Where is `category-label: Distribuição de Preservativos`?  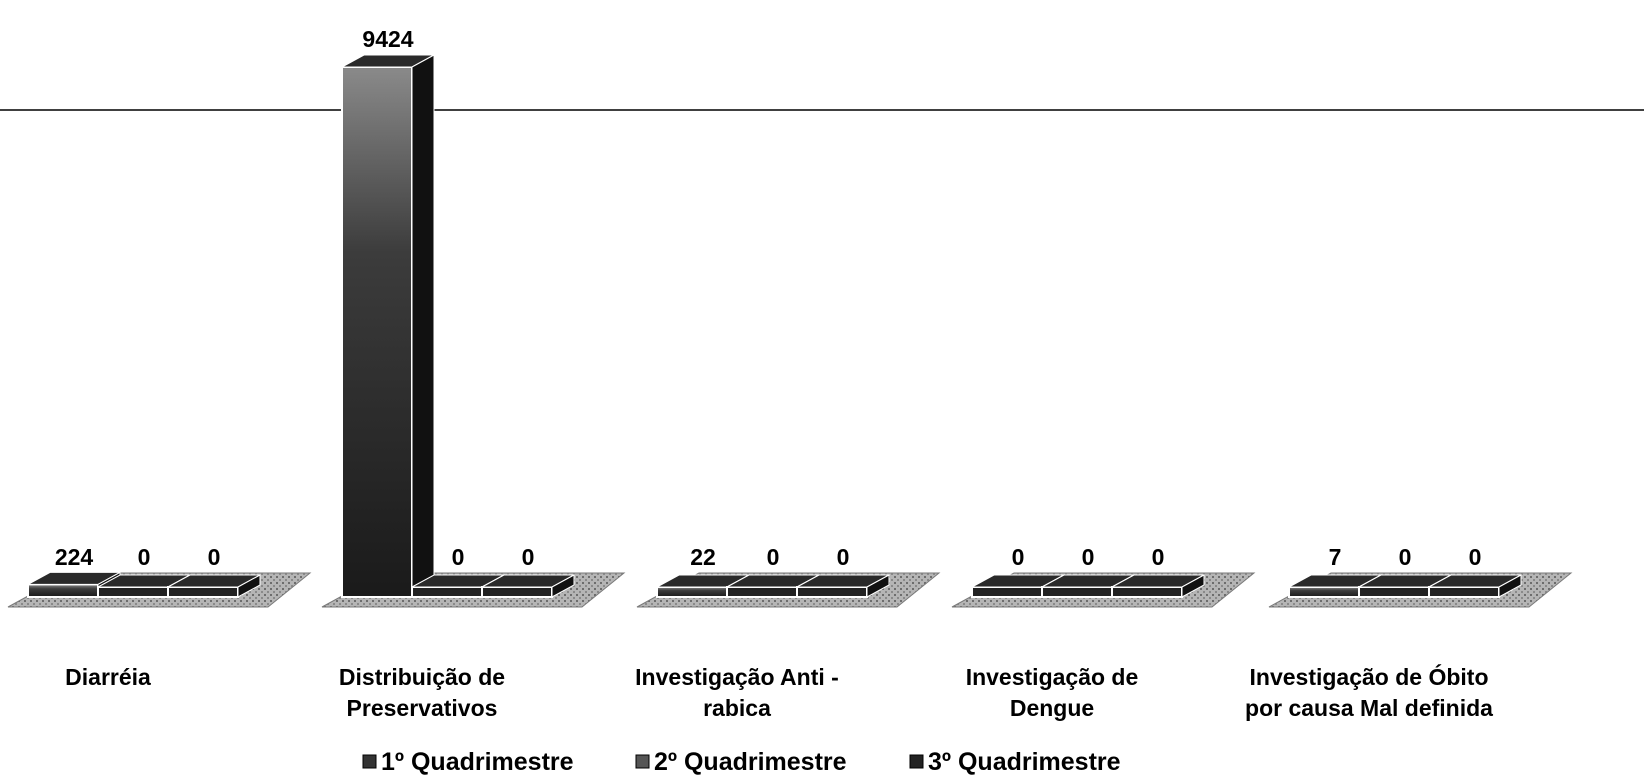
category-label: Distribuição de Preservativos is located at coordinates (422, 692).